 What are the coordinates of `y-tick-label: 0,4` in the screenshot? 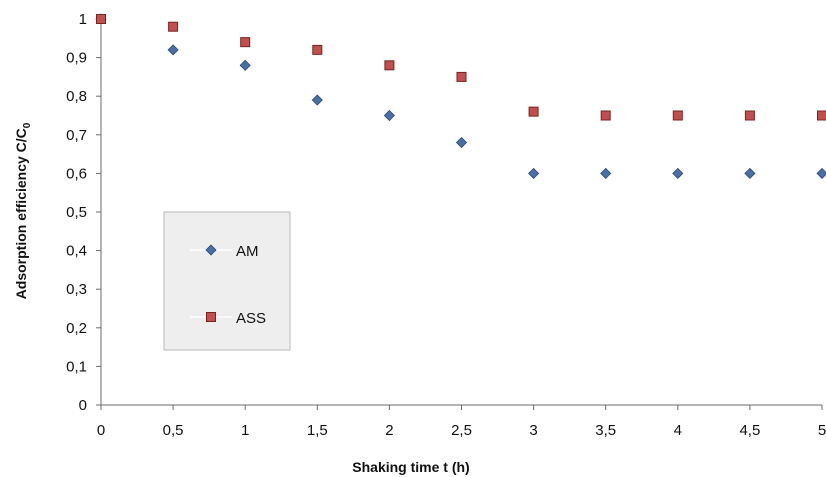 It's located at (76, 251).